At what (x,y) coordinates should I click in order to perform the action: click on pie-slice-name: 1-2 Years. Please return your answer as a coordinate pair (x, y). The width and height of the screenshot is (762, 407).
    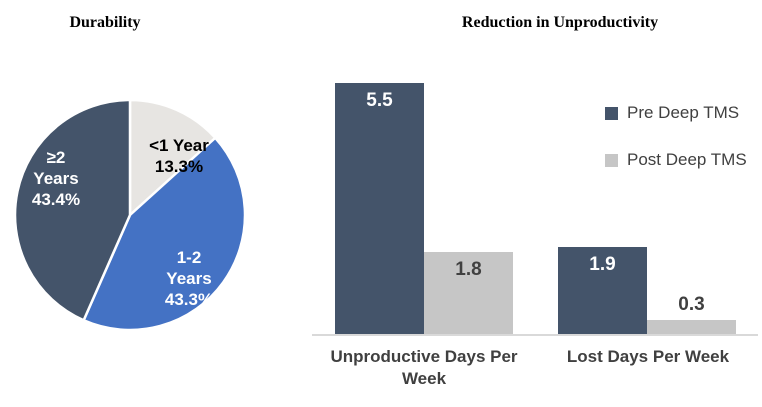
    Looking at the image, I should click on (189, 268).